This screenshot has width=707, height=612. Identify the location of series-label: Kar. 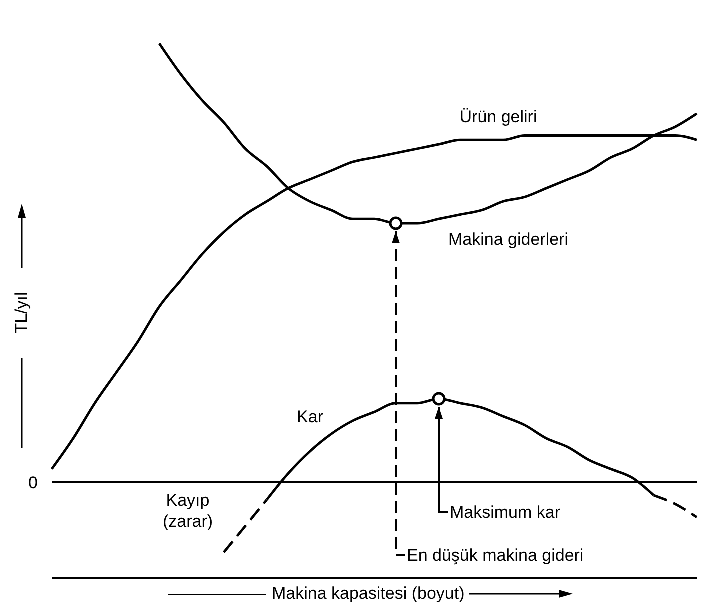
(310, 417).